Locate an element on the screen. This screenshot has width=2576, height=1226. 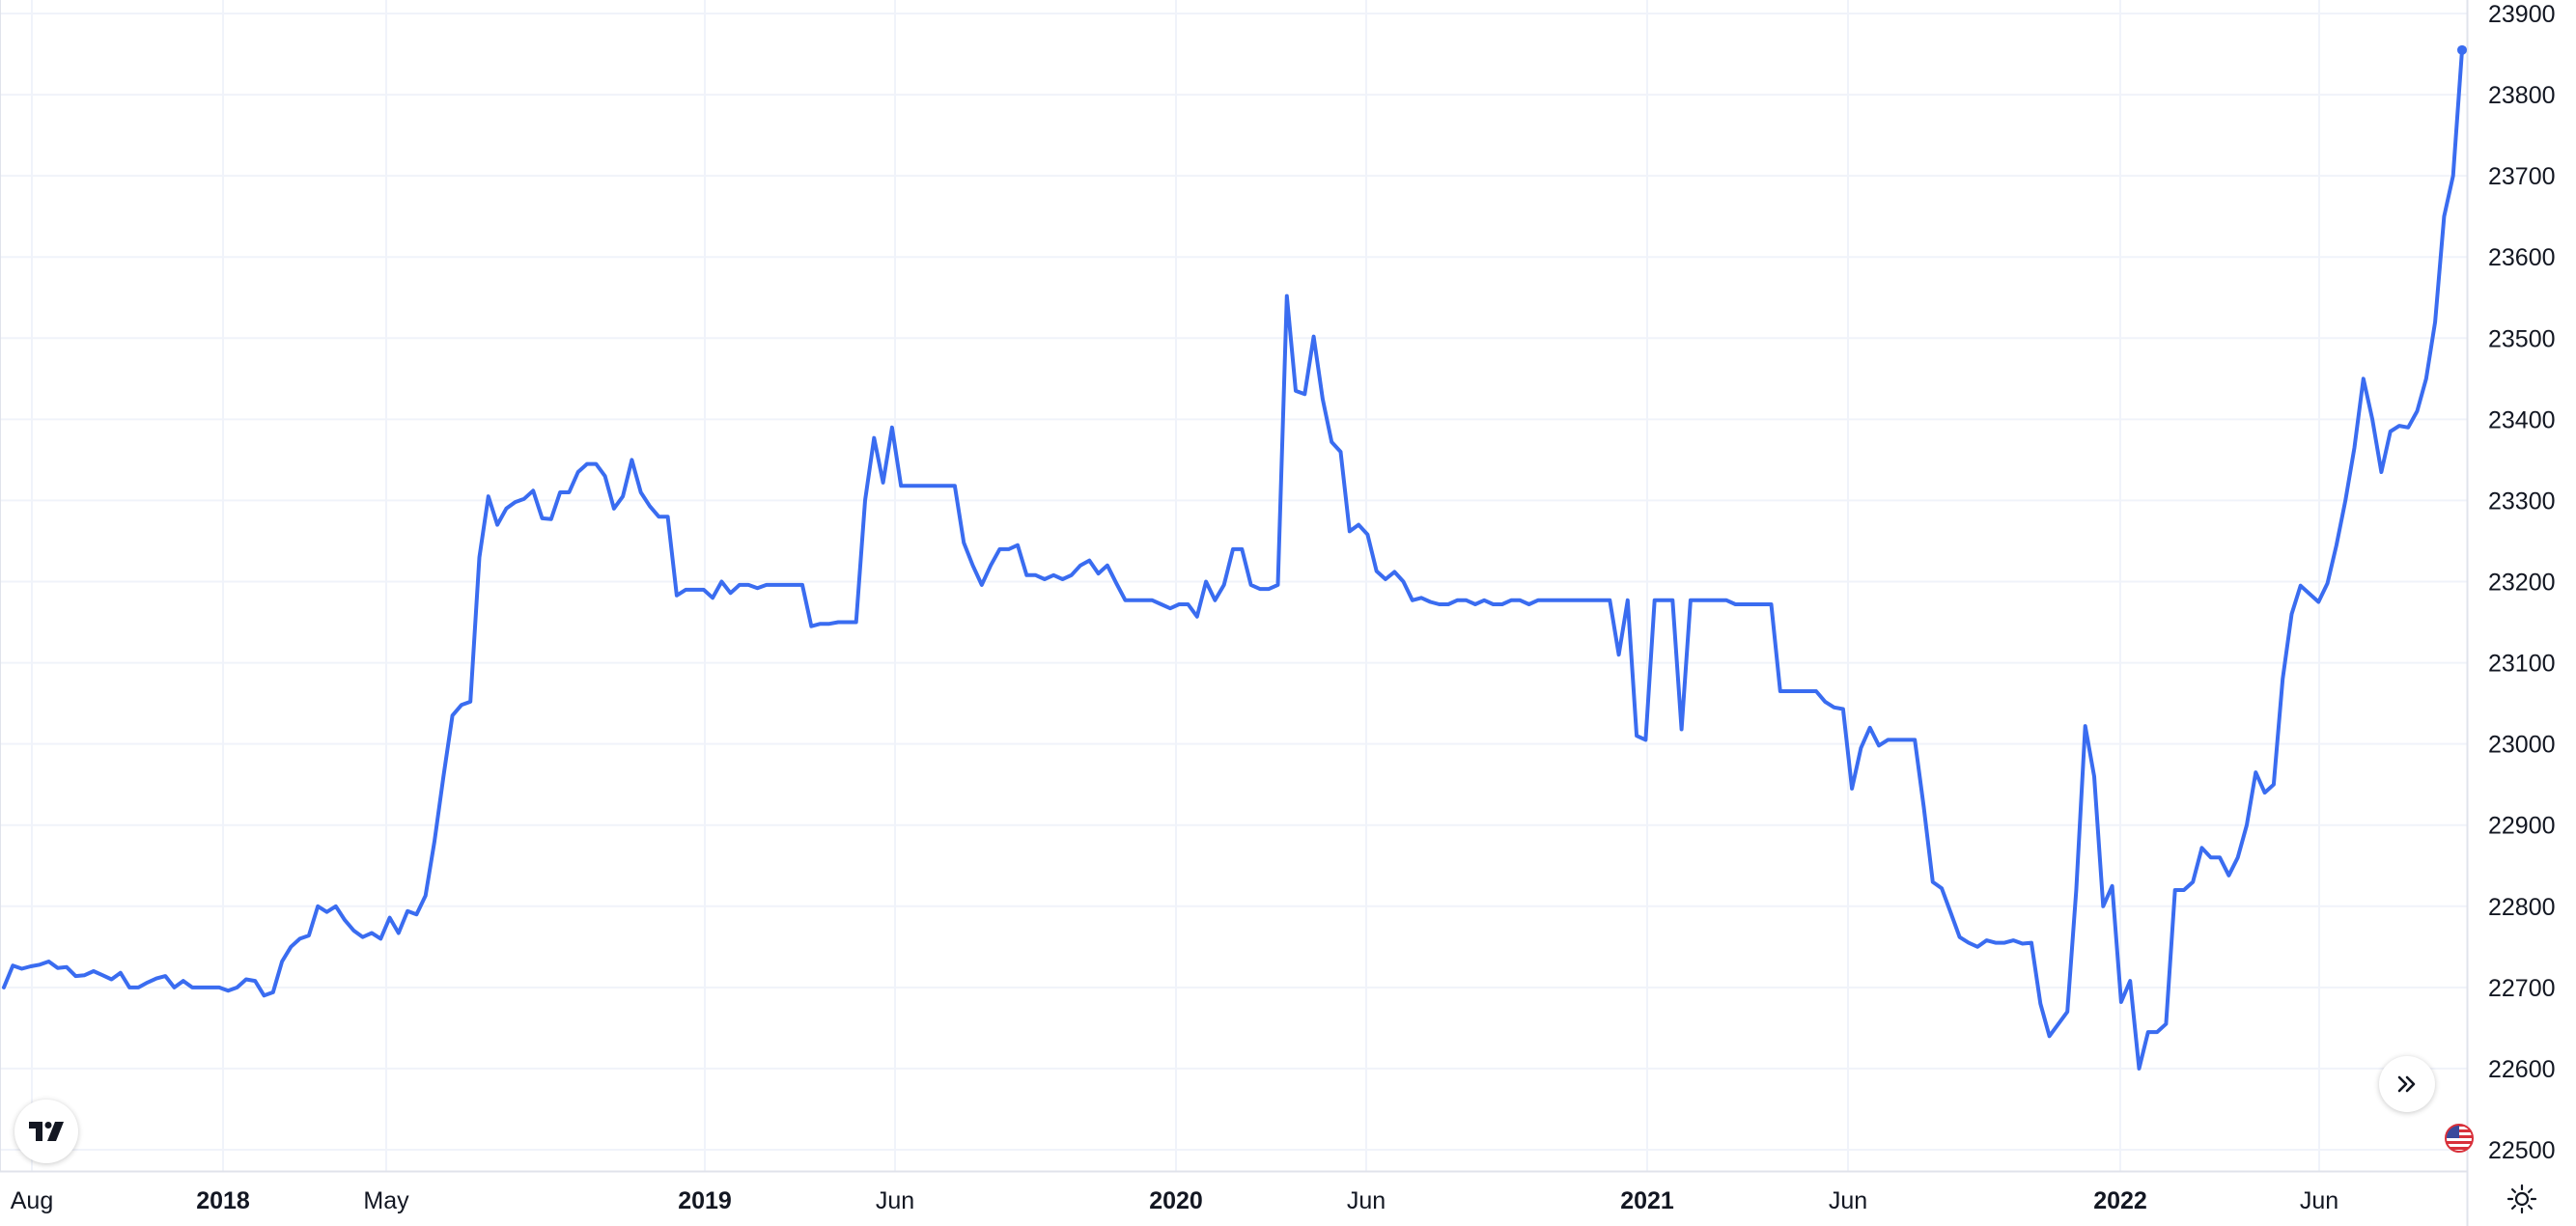
double-chevron-right-icon is located at coordinates (2407, 1084).